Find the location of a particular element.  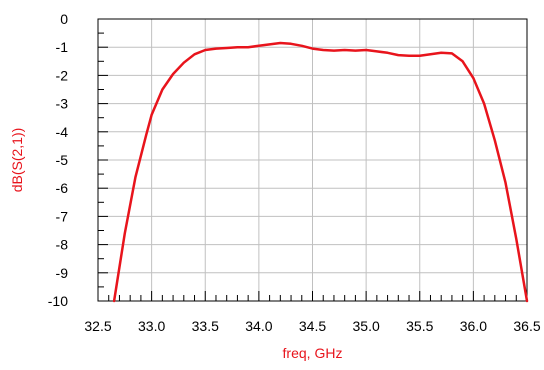

x-tick-label: 36.0 is located at coordinates (473, 326).